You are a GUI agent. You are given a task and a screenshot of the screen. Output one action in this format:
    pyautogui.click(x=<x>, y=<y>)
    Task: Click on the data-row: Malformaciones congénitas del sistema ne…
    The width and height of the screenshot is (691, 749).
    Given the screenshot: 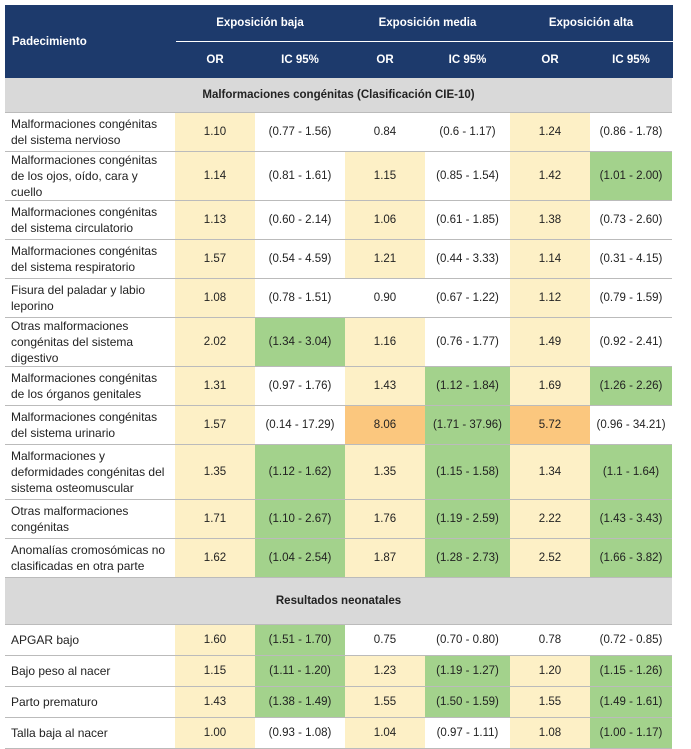 What is the action you would take?
    pyautogui.click(x=339, y=132)
    